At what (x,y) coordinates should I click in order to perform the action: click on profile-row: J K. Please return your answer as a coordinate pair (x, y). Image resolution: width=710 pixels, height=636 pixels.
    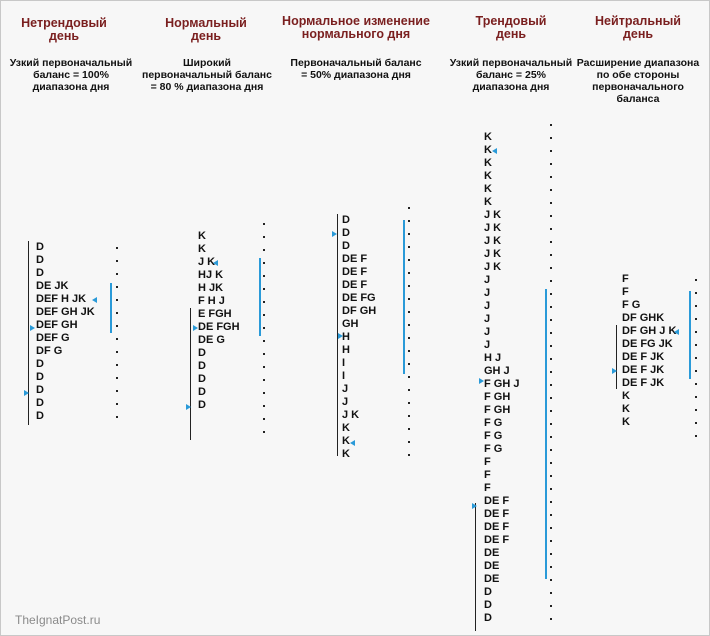
    Looking at the image, I should click on (493, 228).